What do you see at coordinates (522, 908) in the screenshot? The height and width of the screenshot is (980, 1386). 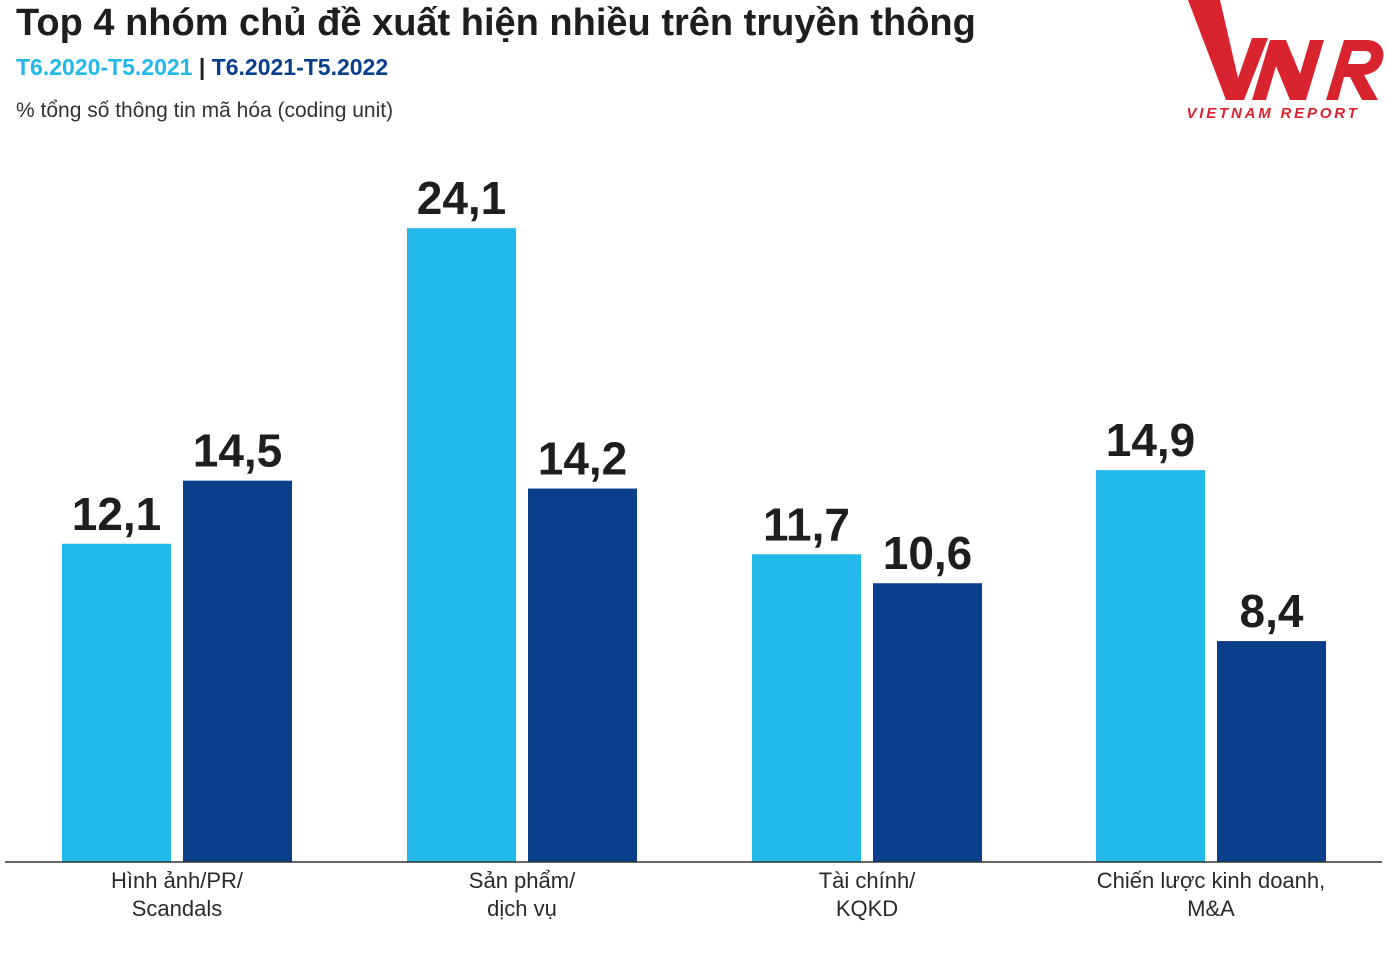 I see `category-label-2-line-2: dịch vụ` at bounding box center [522, 908].